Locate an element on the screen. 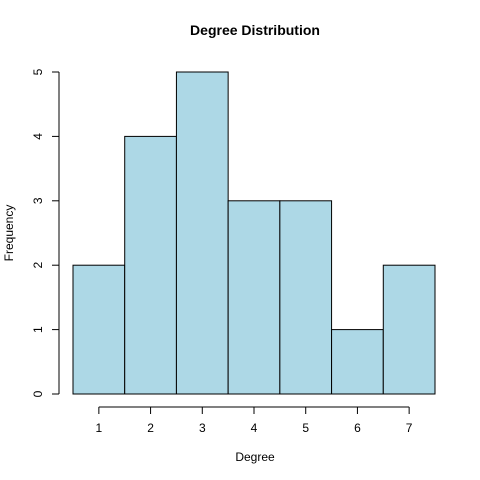 The image size is (480, 480). y-tick-label: 3 is located at coordinates (38, 200).